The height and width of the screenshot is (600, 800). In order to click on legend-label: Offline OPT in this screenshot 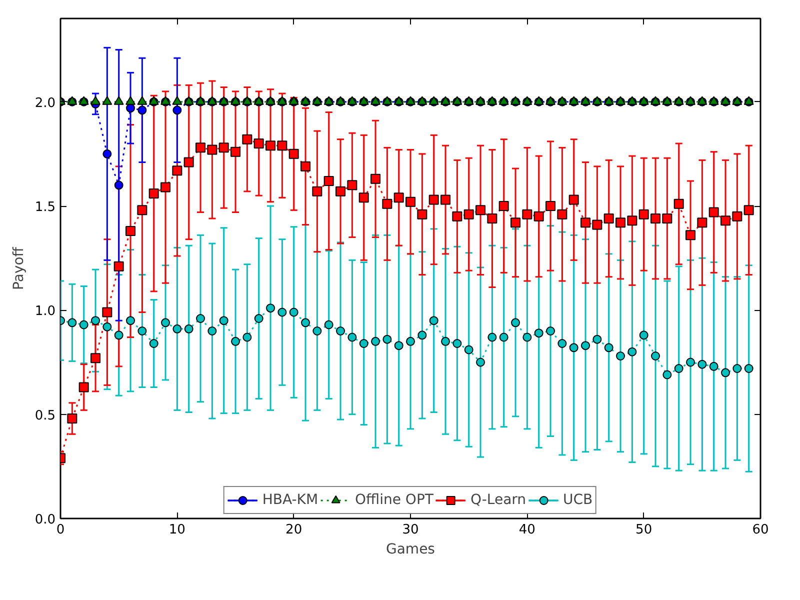, I will do `click(394, 500)`.